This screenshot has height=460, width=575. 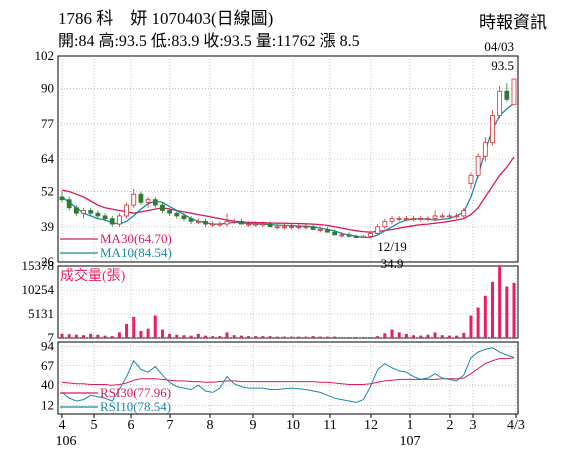 What do you see at coordinates (38, 289) in the screenshot?
I see `y-tick-label: 10254` at bounding box center [38, 289].